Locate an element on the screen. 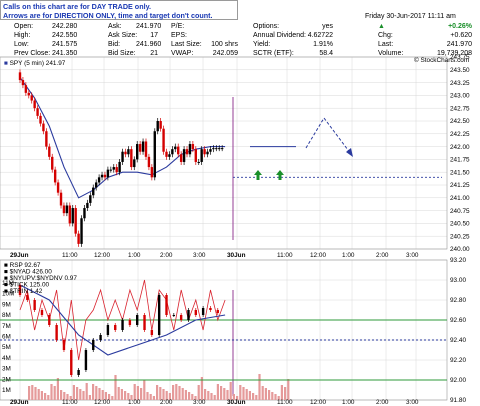 The height and width of the screenshot is (406, 480). time-tick-label: 3:00 is located at coordinates (199, 402).